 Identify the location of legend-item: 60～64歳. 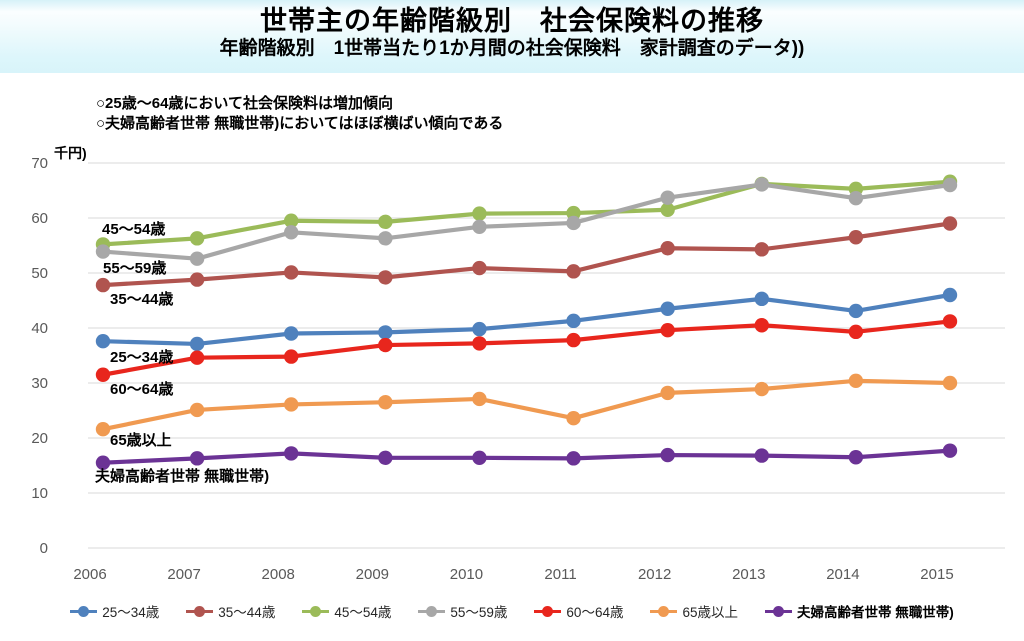
(578, 611).